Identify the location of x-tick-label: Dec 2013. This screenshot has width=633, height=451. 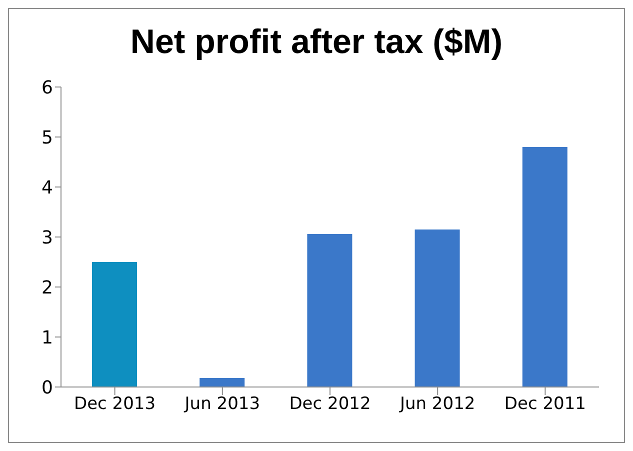
(115, 404).